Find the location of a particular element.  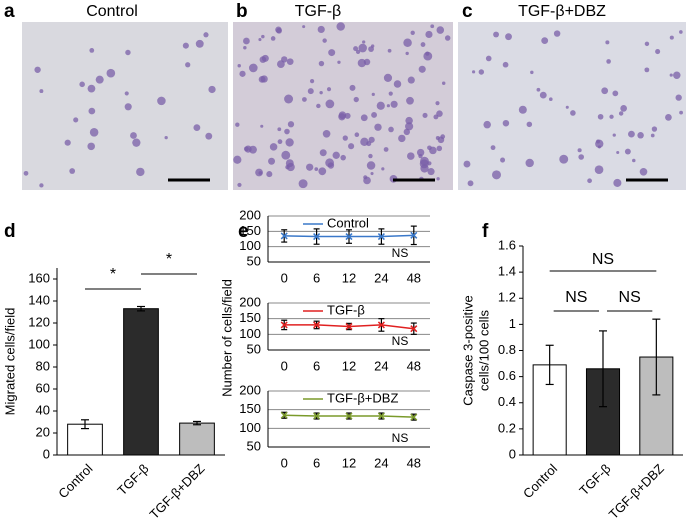

y-tick-label: 1.2 is located at coordinates (507, 297).